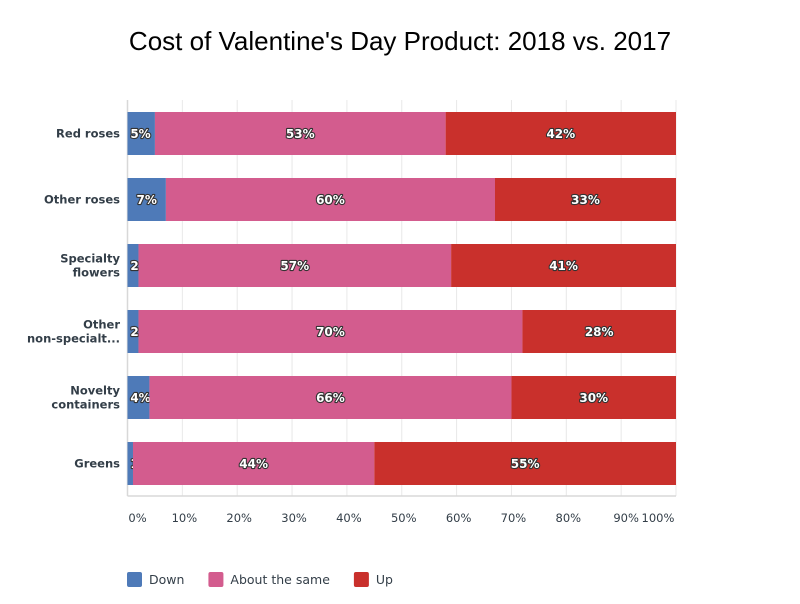 The height and width of the screenshot is (604, 800). Describe the element at coordinates (185, 518) in the screenshot. I see `x-tick-label: 10%` at that location.